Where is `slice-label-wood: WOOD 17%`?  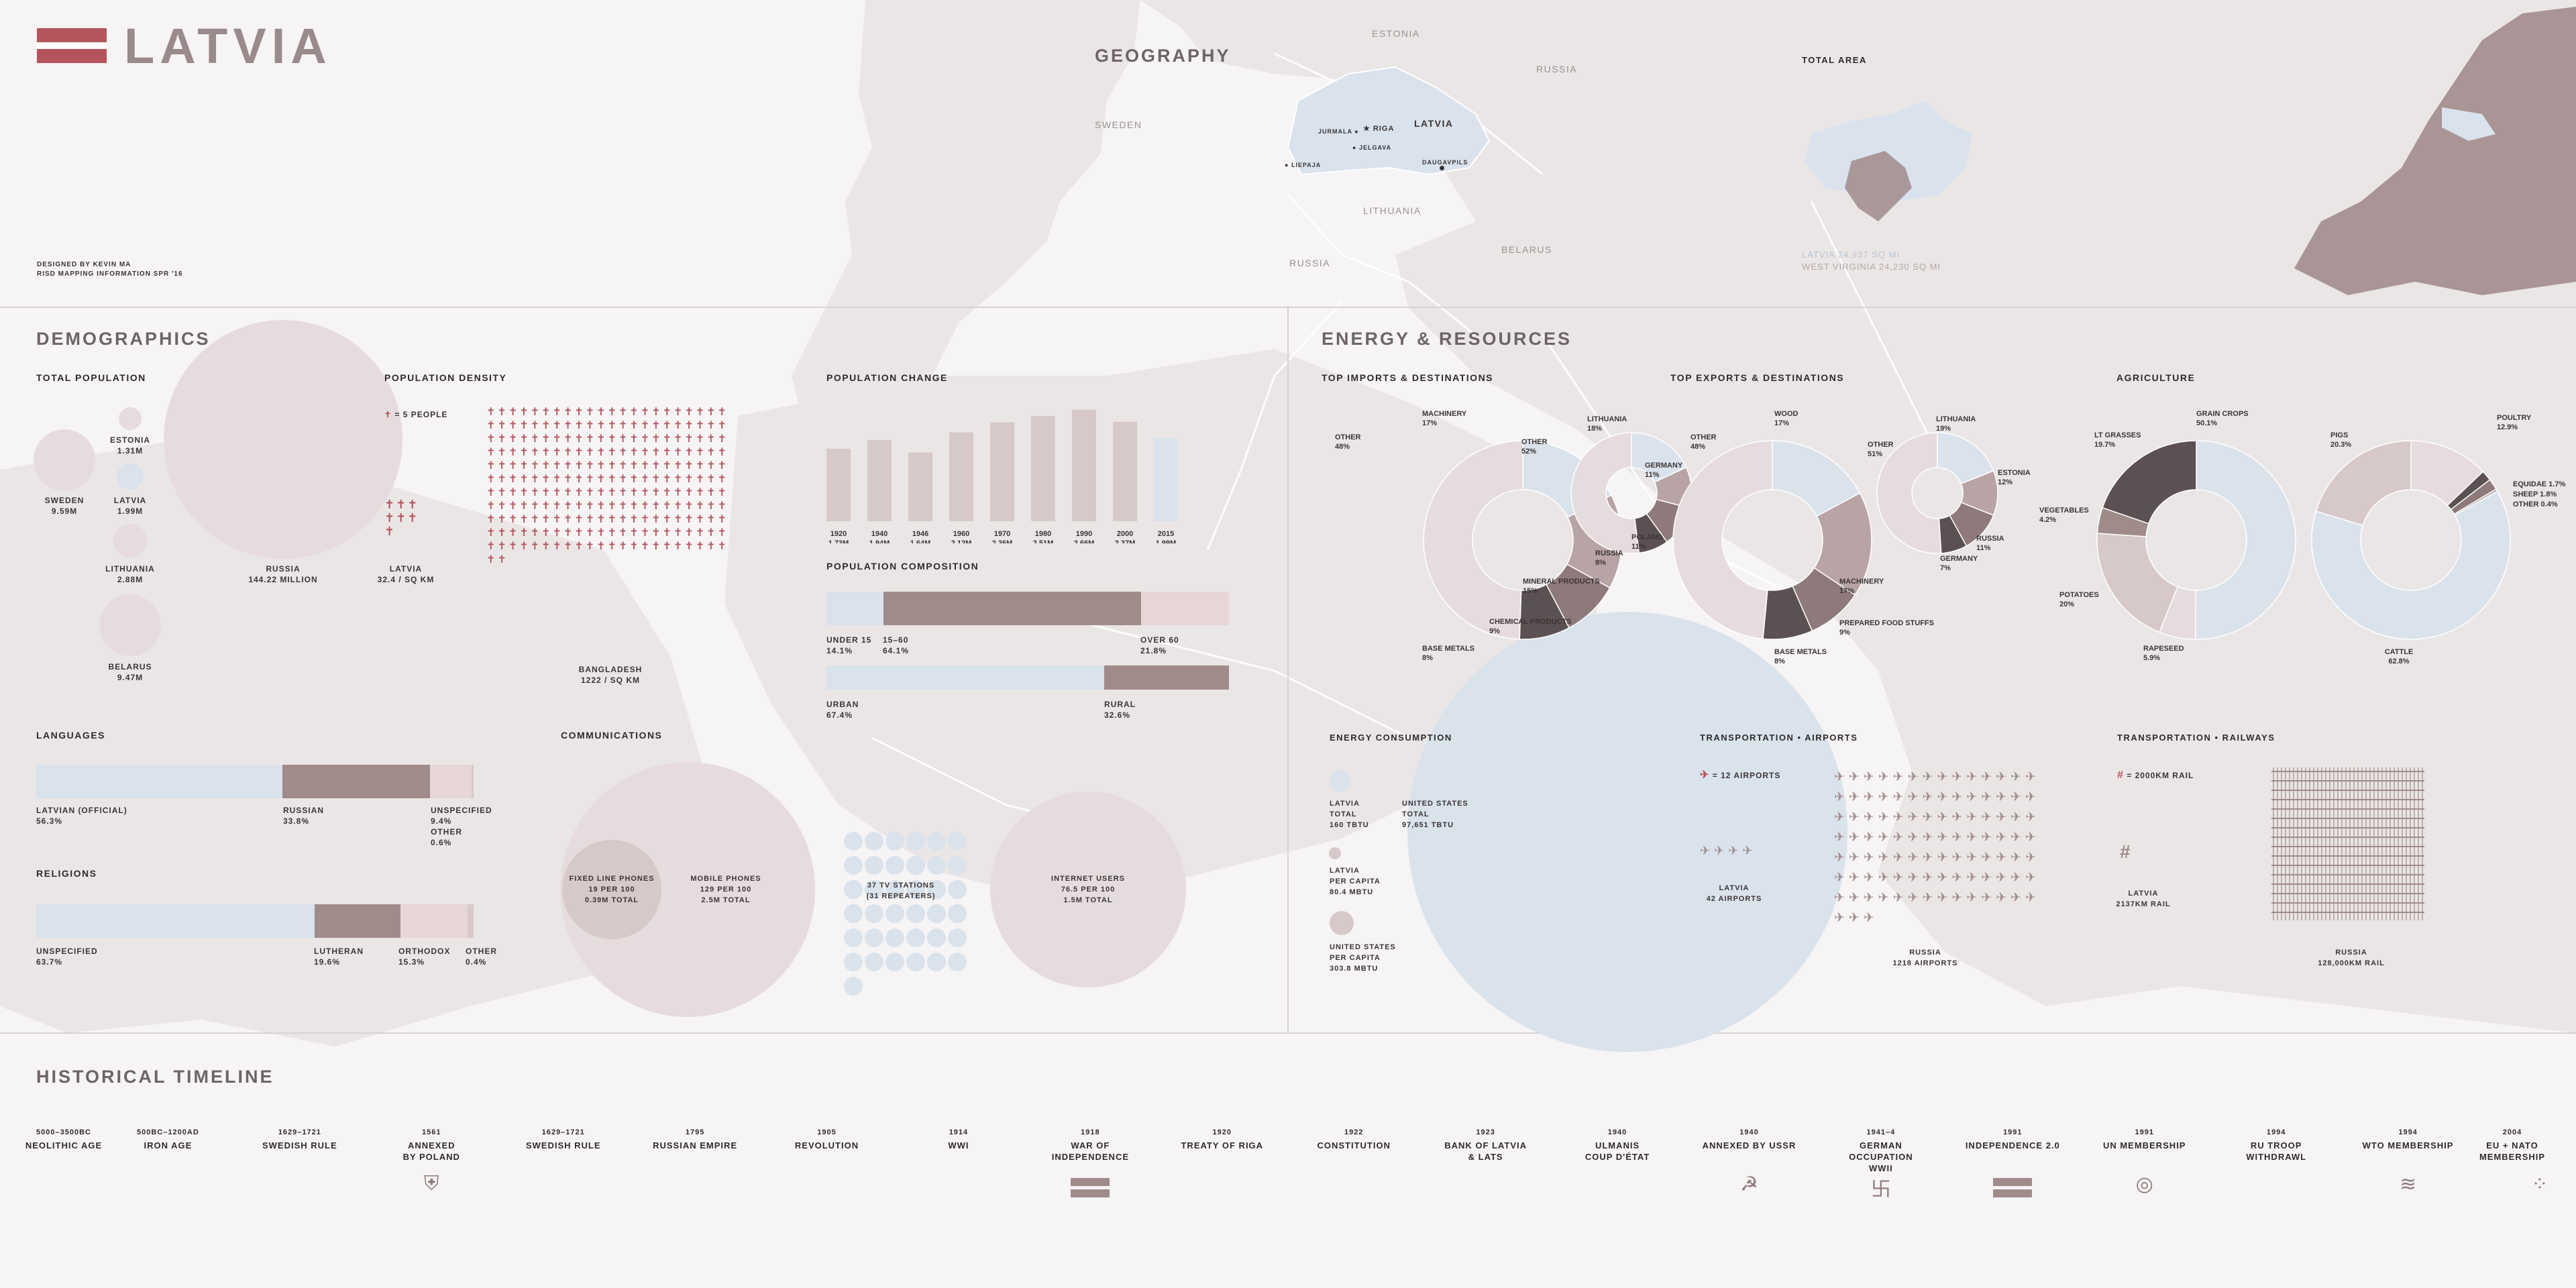
slice-label-wood: WOOD 17% is located at coordinates (1786, 418).